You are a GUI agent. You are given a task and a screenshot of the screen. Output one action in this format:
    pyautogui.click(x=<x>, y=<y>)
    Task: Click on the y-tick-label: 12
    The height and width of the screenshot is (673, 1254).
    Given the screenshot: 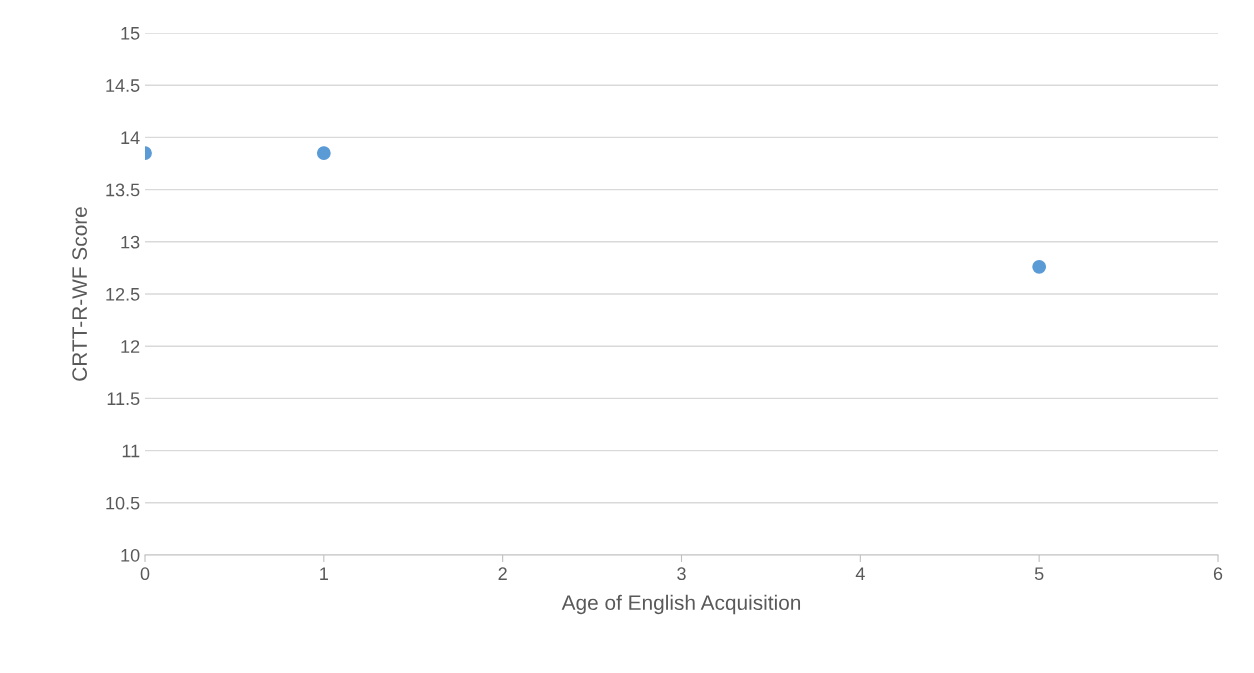 What is the action you would take?
    pyautogui.click(x=130, y=346)
    